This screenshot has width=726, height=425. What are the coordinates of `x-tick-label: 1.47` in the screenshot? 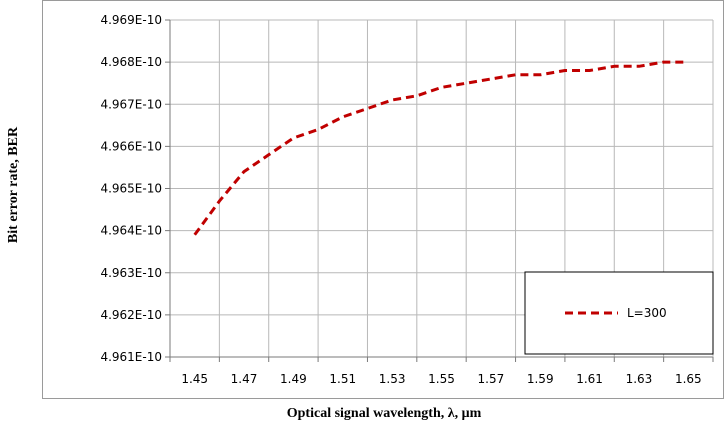 It's located at (244, 379).